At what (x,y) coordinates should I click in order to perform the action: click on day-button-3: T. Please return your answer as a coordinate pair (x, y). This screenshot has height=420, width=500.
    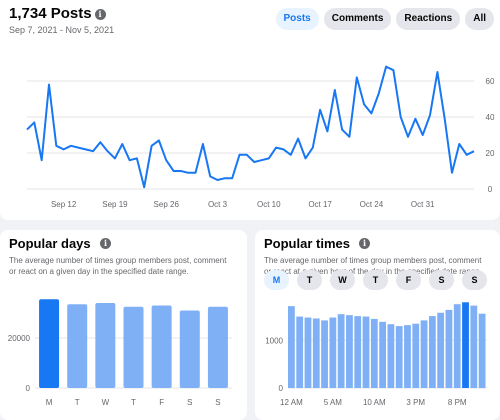
    Looking at the image, I should click on (375, 280).